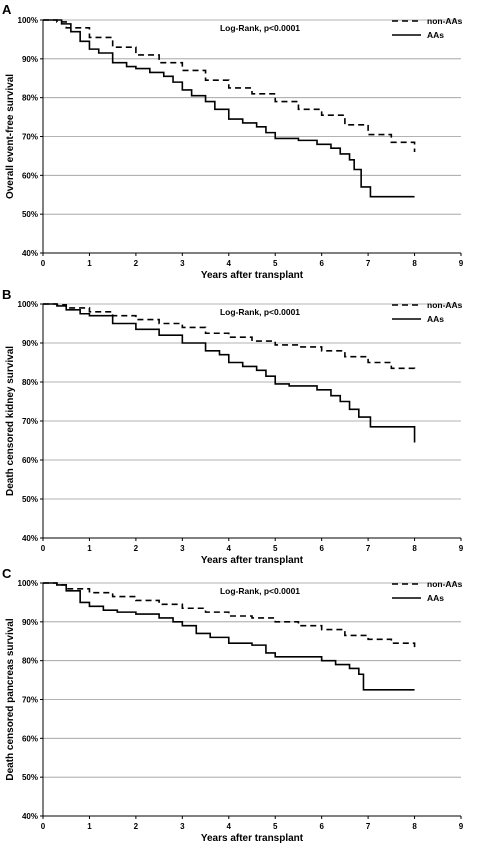 This screenshot has width=480, height=847. I want to click on panel-letter: B, so click(6, 294).